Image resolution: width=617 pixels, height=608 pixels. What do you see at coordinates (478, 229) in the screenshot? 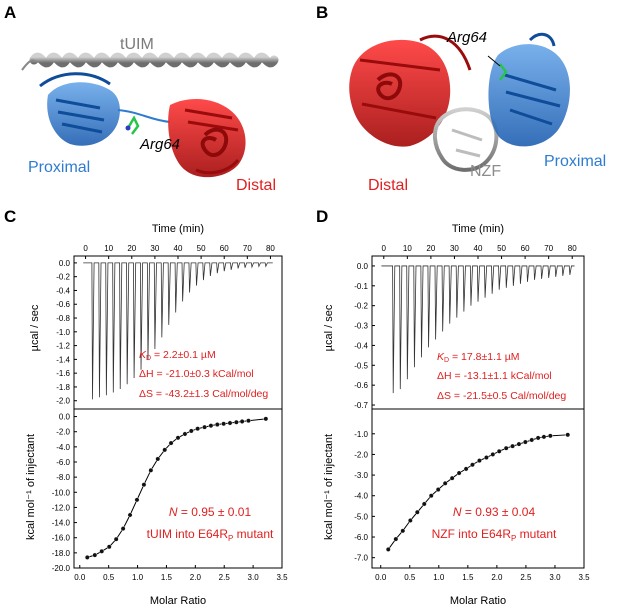
I see `time-title-d: Time (min)` at bounding box center [478, 229].